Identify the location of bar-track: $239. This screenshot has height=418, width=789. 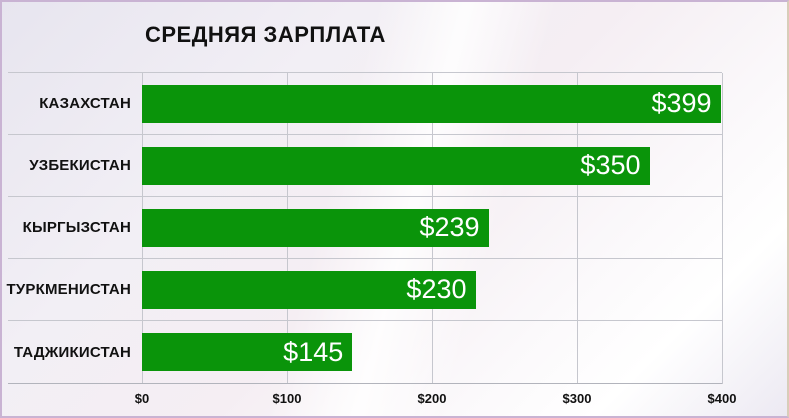
(432, 227).